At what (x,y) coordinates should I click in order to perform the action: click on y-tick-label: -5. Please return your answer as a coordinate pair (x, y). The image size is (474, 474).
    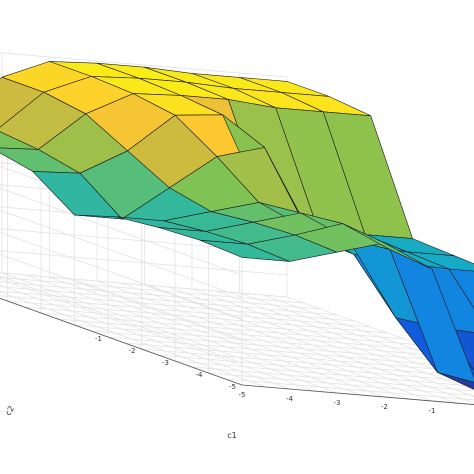
    Looking at the image, I should click on (232, 387).